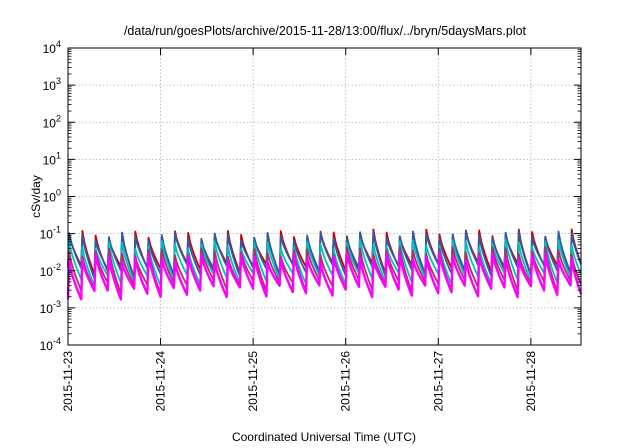 Image resolution: width=640 pixels, height=448 pixels. What do you see at coordinates (52, 121) in the screenshot?
I see `y-tick-label: 10²` at bounding box center [52, 121].